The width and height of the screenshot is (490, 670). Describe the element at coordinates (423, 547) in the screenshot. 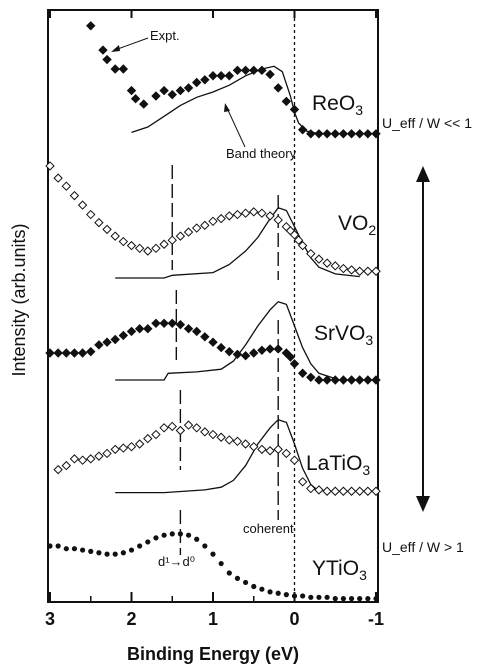

I see `ueff-bottom-label: U_eff / W > 1` at that location.